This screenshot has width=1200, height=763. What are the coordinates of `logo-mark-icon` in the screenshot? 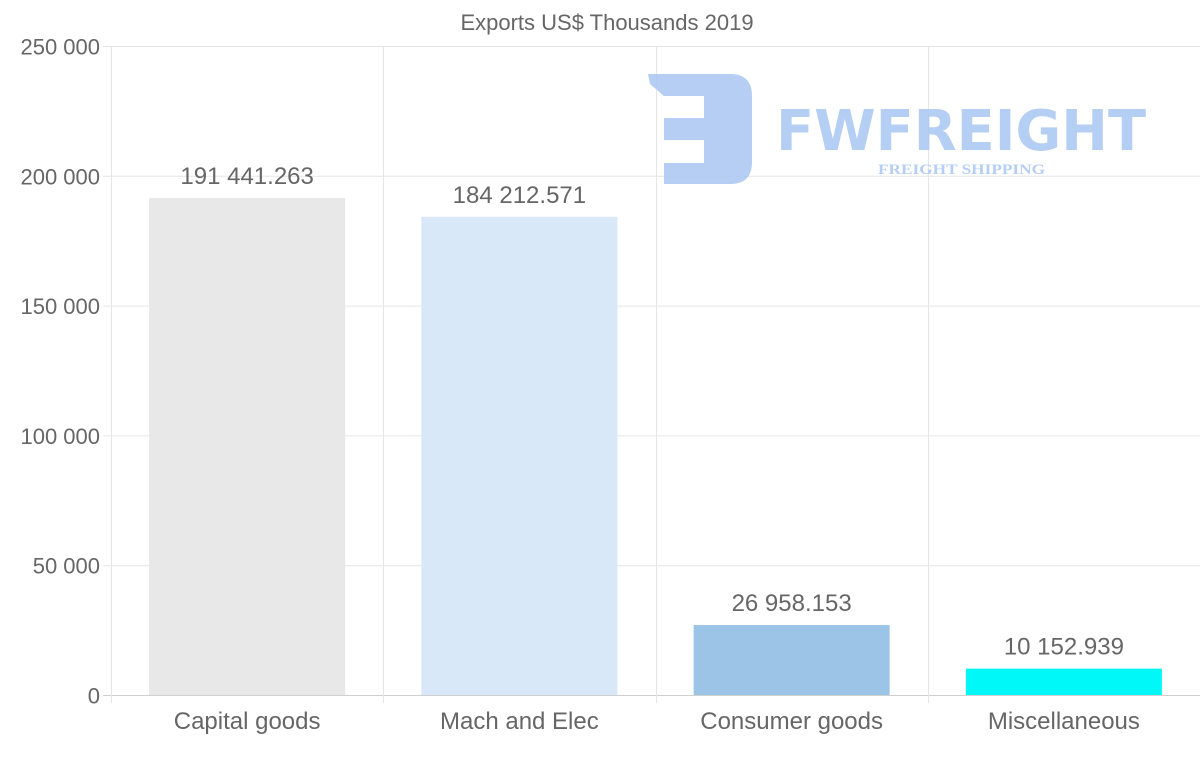 It's located at (700, 129).